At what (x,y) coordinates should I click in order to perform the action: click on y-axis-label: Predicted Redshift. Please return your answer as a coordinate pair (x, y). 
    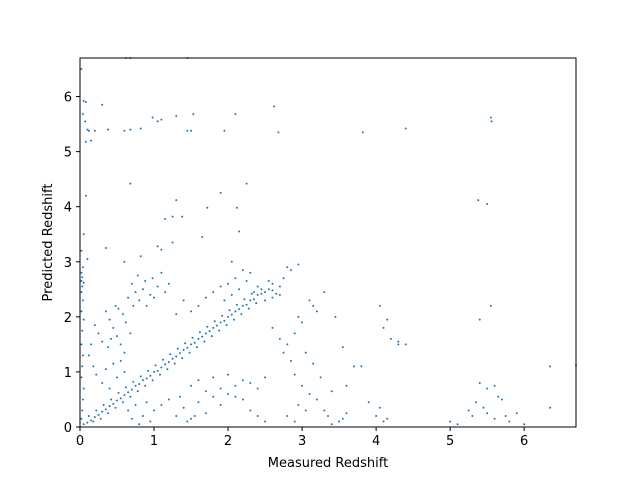
    Looking at the image, I should click on (48, 243).